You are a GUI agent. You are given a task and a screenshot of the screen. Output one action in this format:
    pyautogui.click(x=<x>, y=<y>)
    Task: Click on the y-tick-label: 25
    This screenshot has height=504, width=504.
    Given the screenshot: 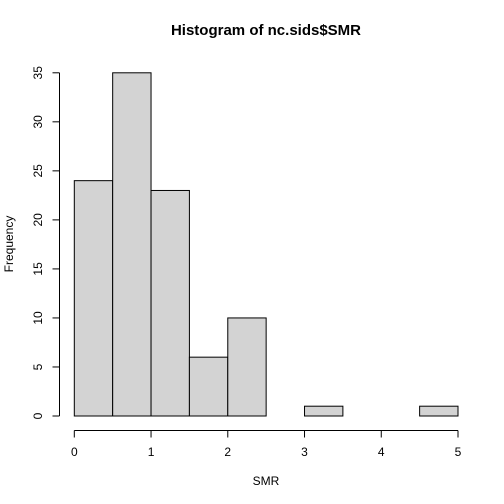 What is the action you would take?
    pyautogui.click(x=38, y=171)
    